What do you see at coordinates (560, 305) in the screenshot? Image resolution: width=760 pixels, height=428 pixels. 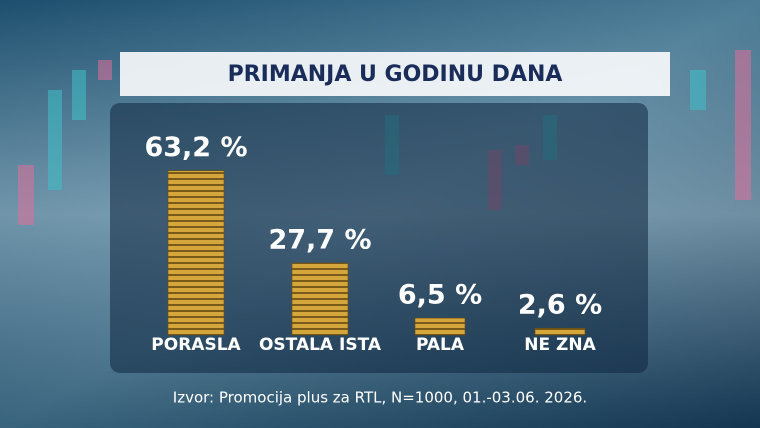 I see `value-label: 2,6 %` at bounding box center [560, 305].